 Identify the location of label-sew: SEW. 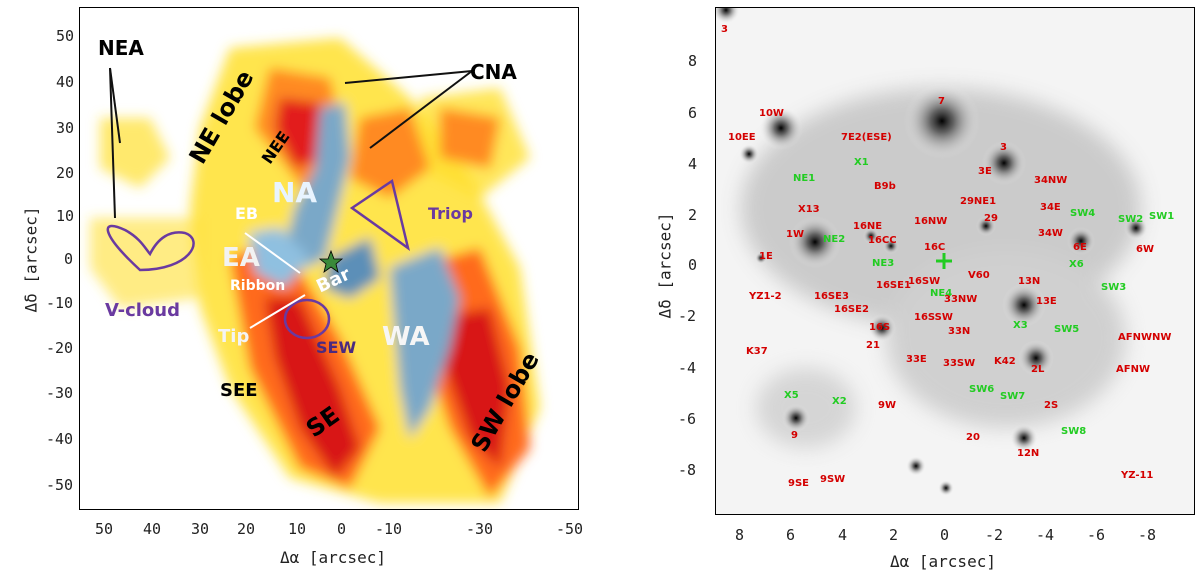
(336, 347).